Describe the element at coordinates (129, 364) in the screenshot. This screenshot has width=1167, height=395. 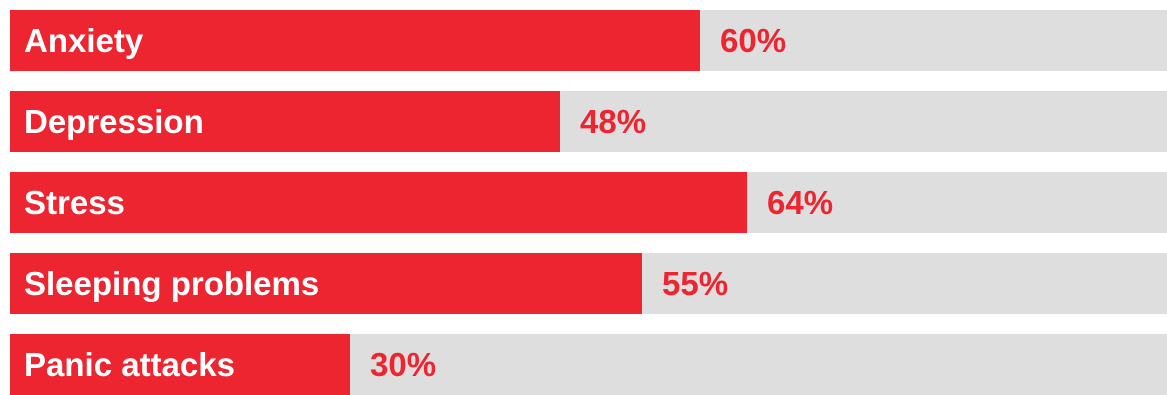
I see `category-label: Panic attacks` at that location.